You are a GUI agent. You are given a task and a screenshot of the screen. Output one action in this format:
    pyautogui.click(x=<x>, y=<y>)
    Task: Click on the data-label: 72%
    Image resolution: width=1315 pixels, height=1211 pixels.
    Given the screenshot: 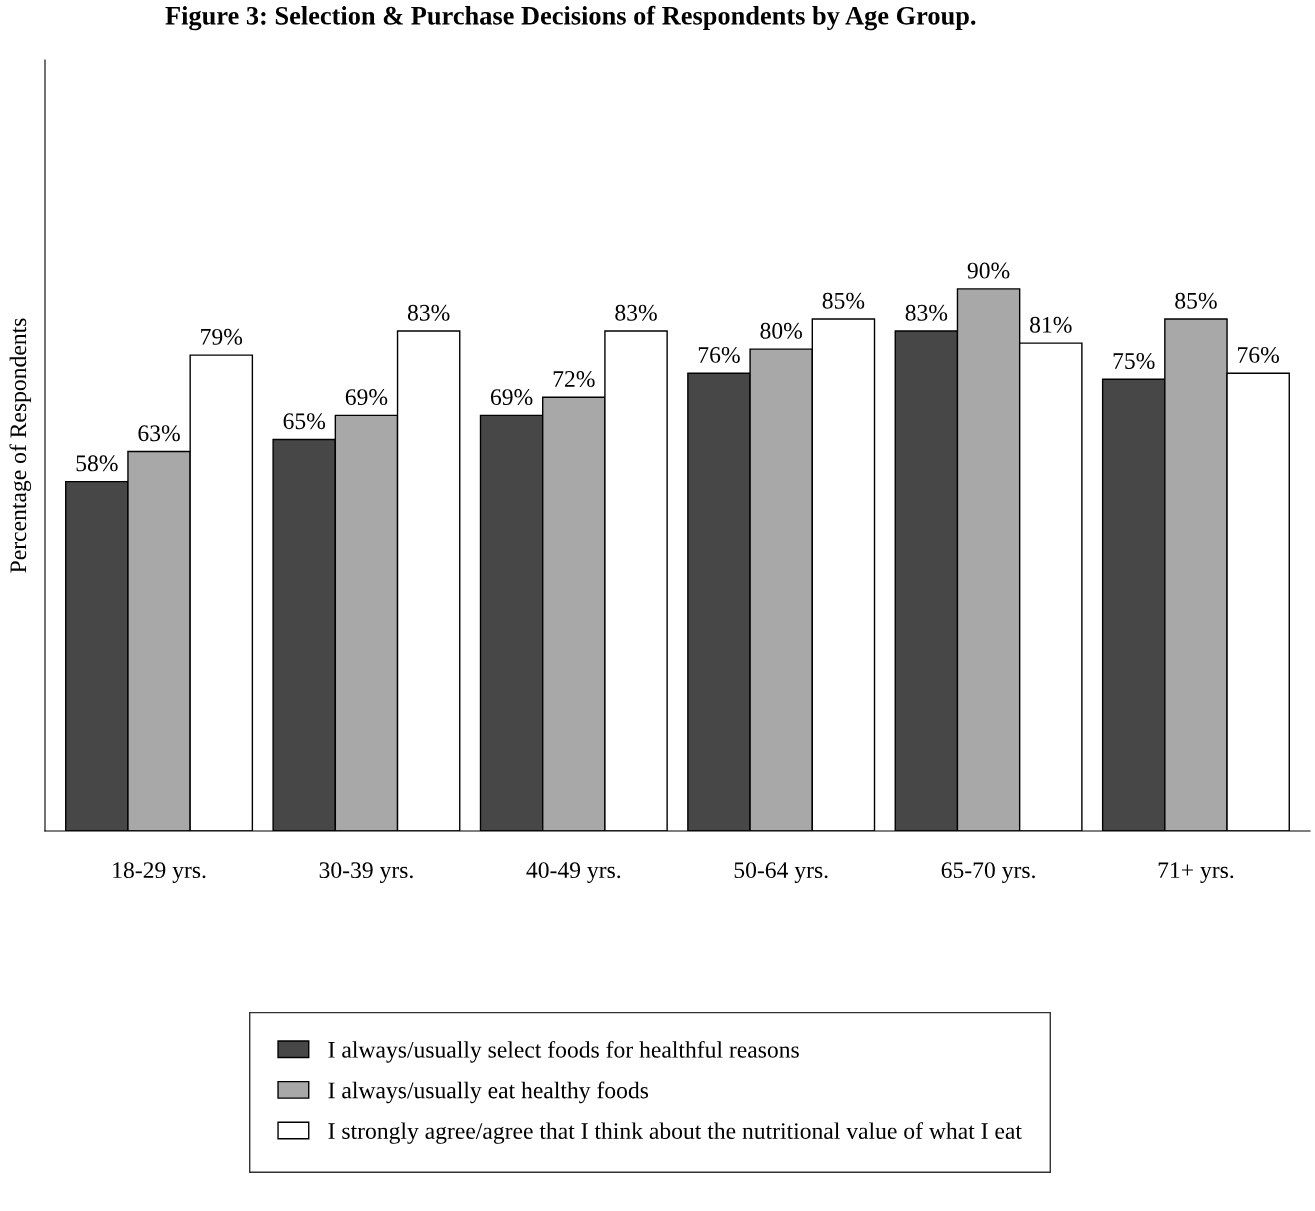 What is the action you would take?
    pyautogui.click(x=574, y=379)
    